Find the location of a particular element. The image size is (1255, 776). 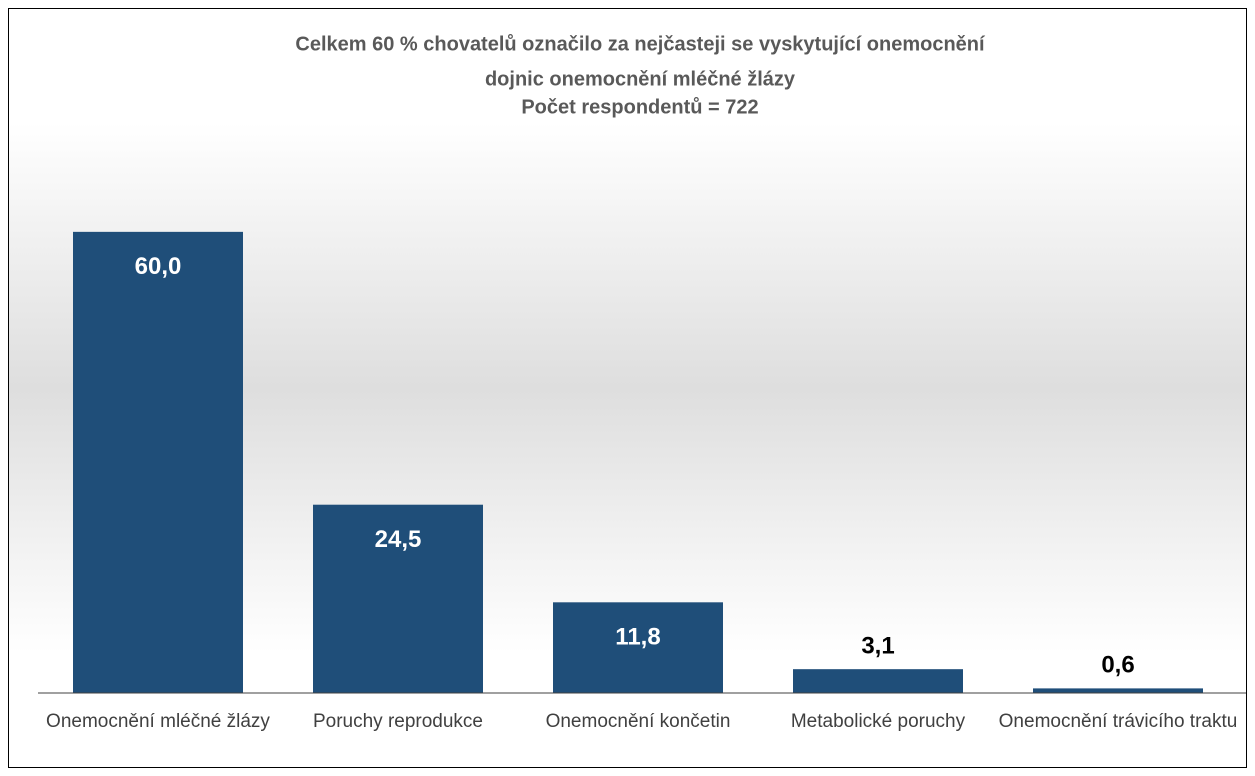

data-label: 3,1 is located at coordinates (877, 646).